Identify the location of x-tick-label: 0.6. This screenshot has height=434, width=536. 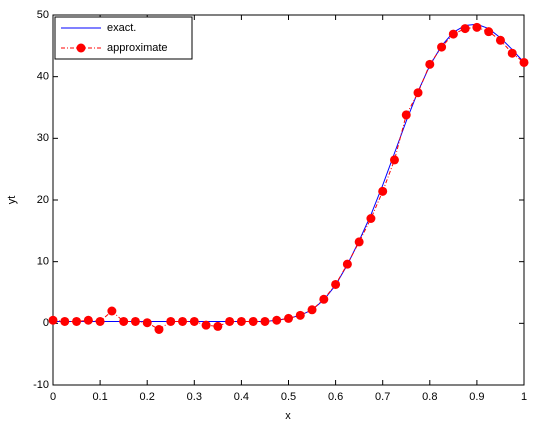
(335, 397).